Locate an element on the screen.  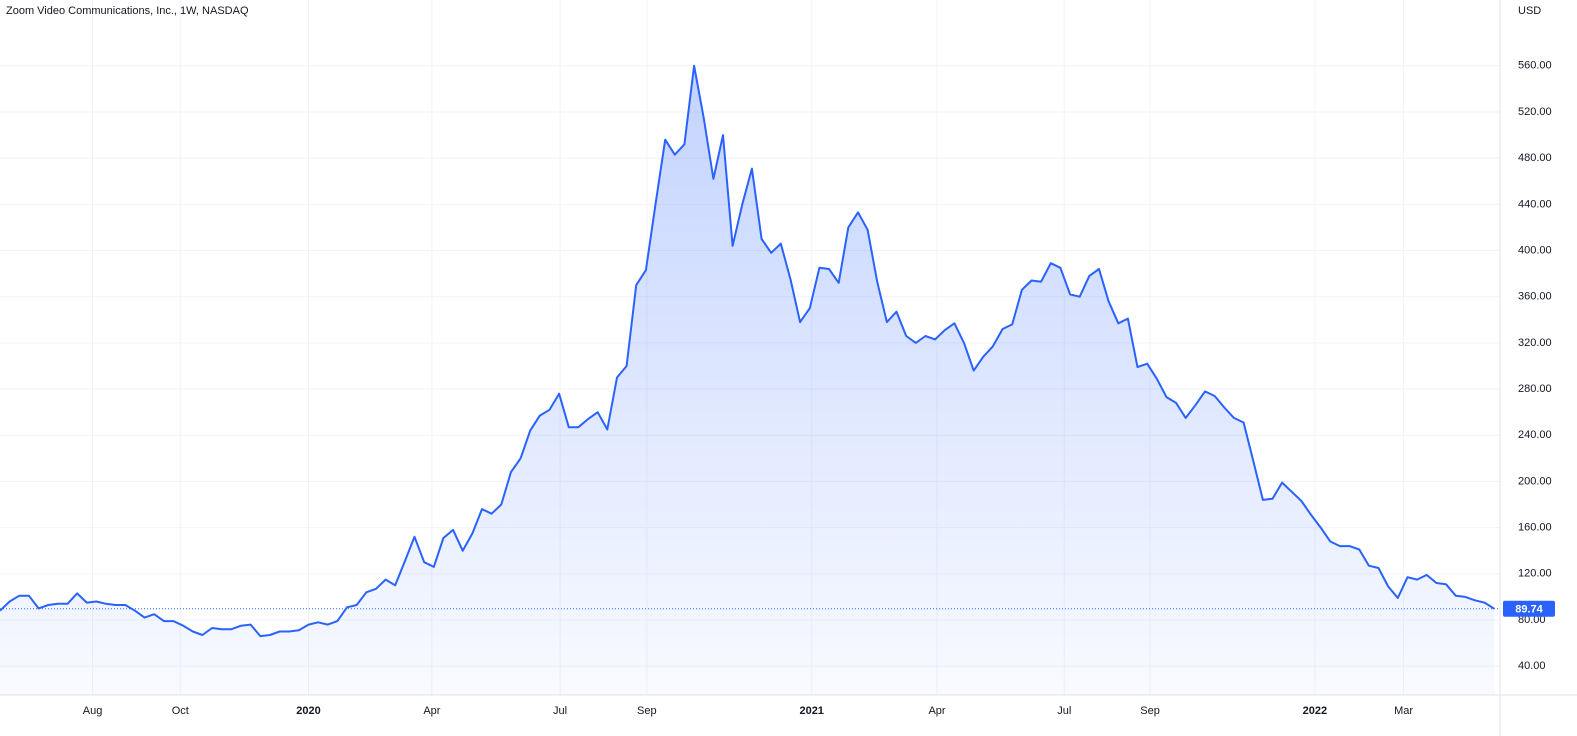
last-price-label: 89.74 is located at coordinates (1529, 610).